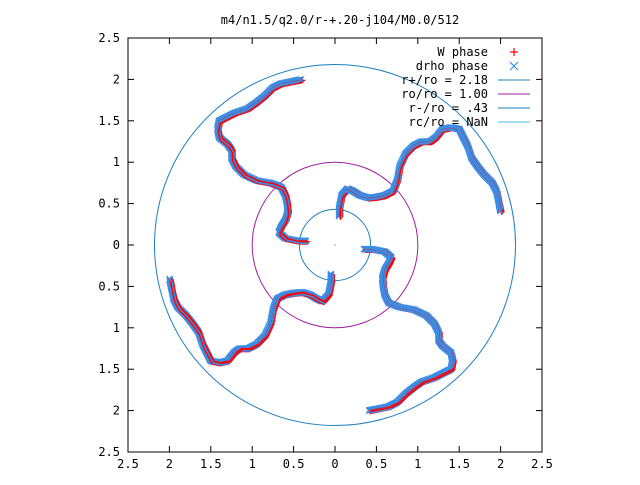  I want to click on legend-label: W phase, so click(462, 52).